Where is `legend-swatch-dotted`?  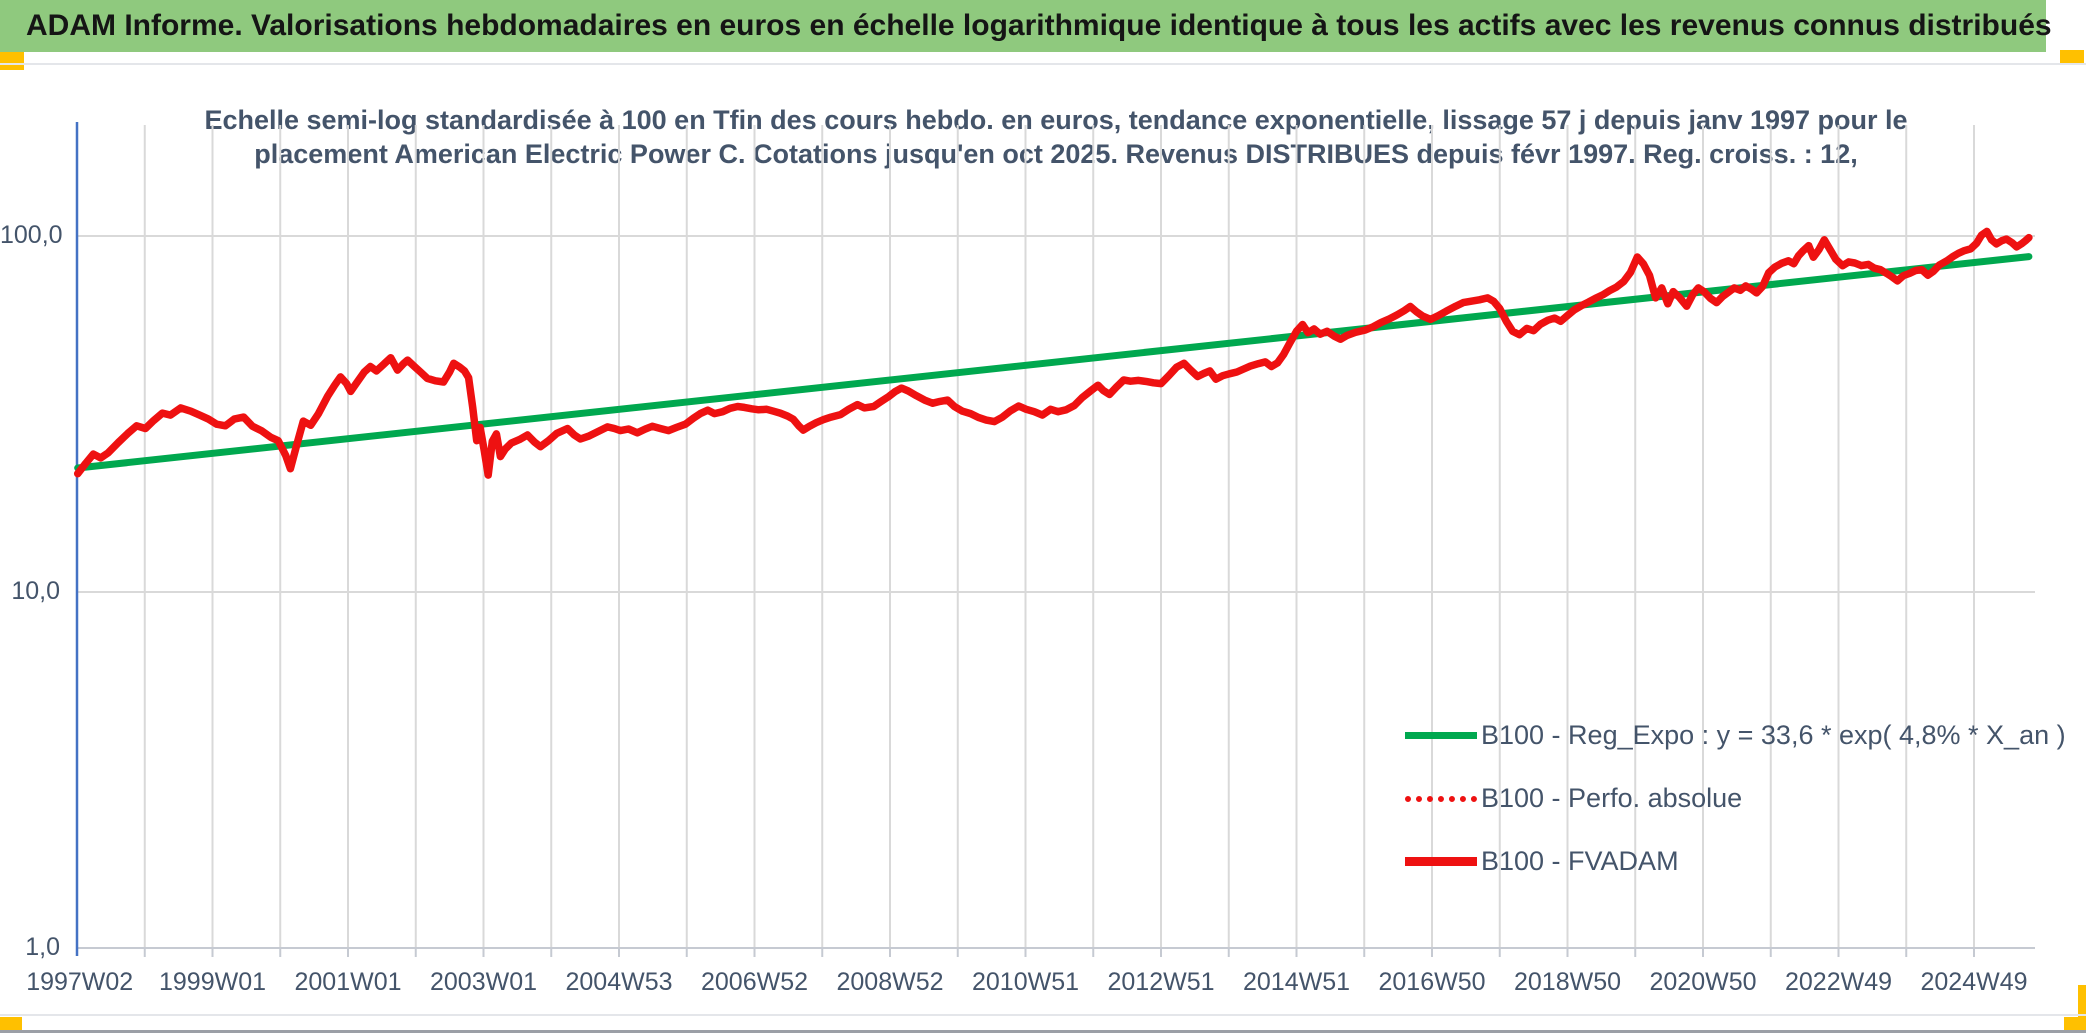
legend-swatch-dotted is located at coordinates (1441, 798).